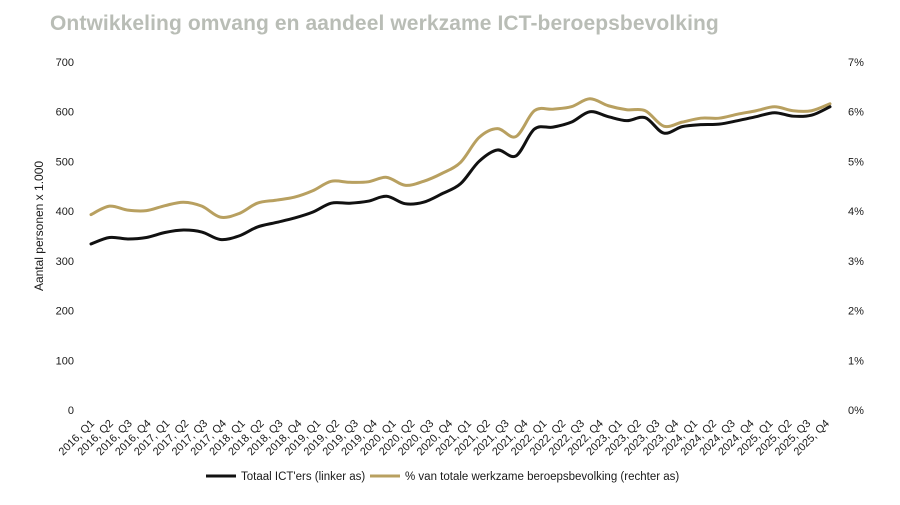 The width and height of the screenshot is (900, 505). Describe the element at coordinates (65, 237) in the screenshot. I see `left-axis-ticks: 0 100 200 300 400 500 600 700` at that location.